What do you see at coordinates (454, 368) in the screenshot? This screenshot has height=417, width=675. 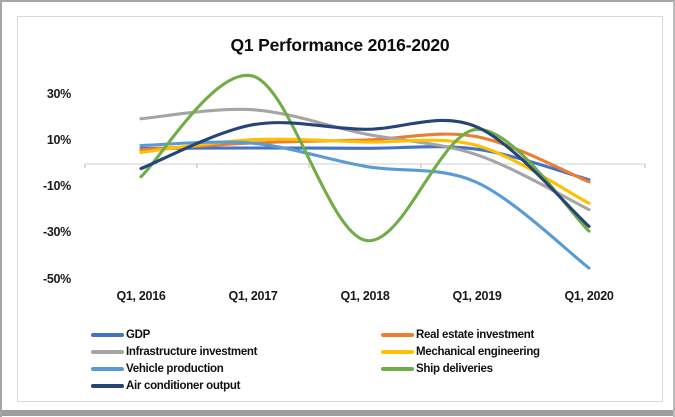 I see `legend-label: Ship deliveries` at bounding box center [454, 368].